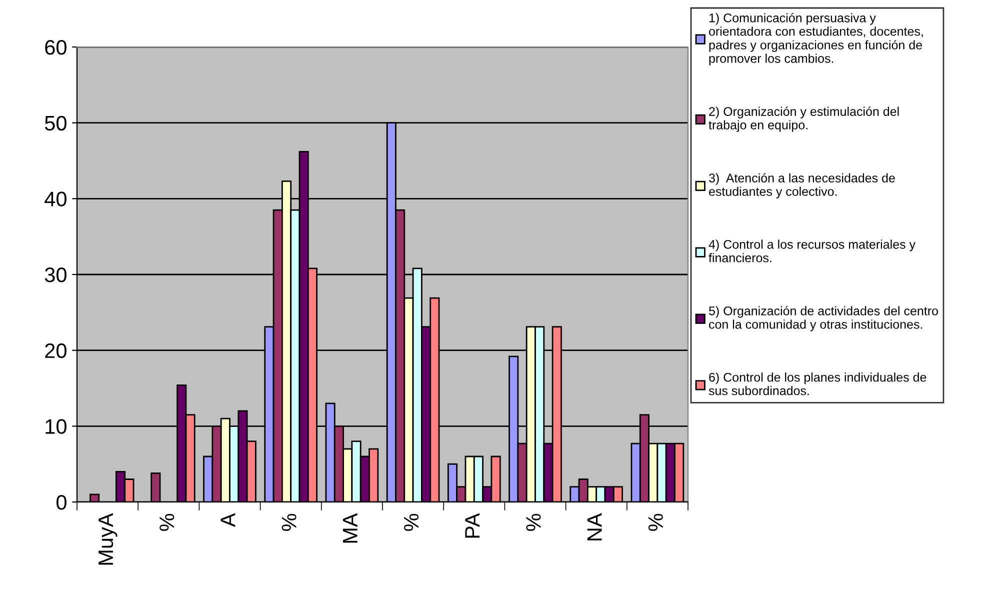 This screenshot has height=610, width=985. What do you see at coordinates (472, 525) in the screenshot?
I see `x-tick-label: PA` at bounding box center [472, 525].